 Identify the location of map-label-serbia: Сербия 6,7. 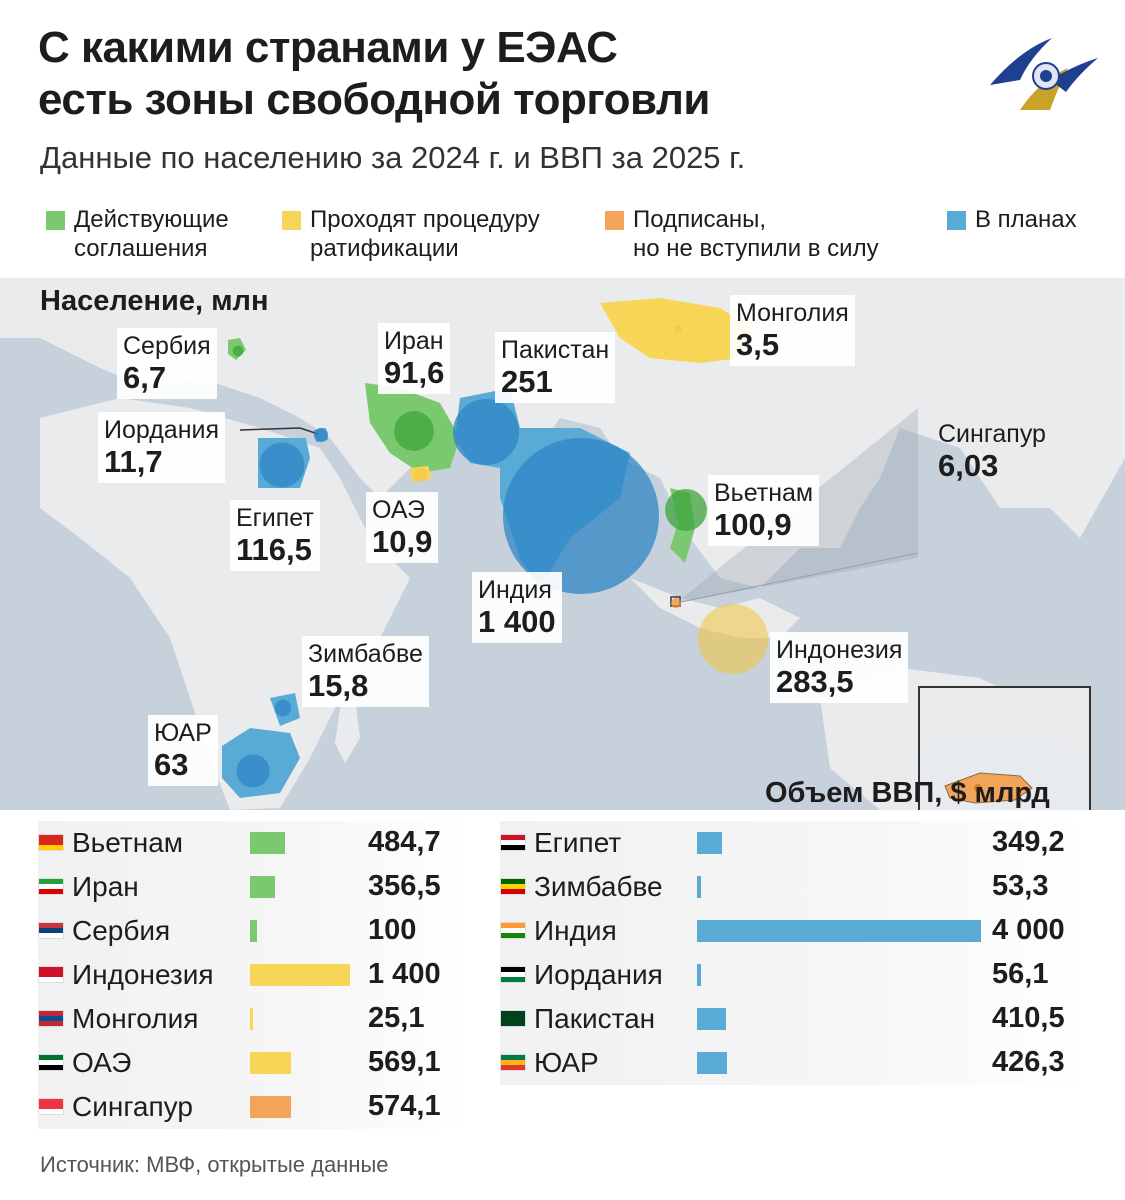
(167, 363).